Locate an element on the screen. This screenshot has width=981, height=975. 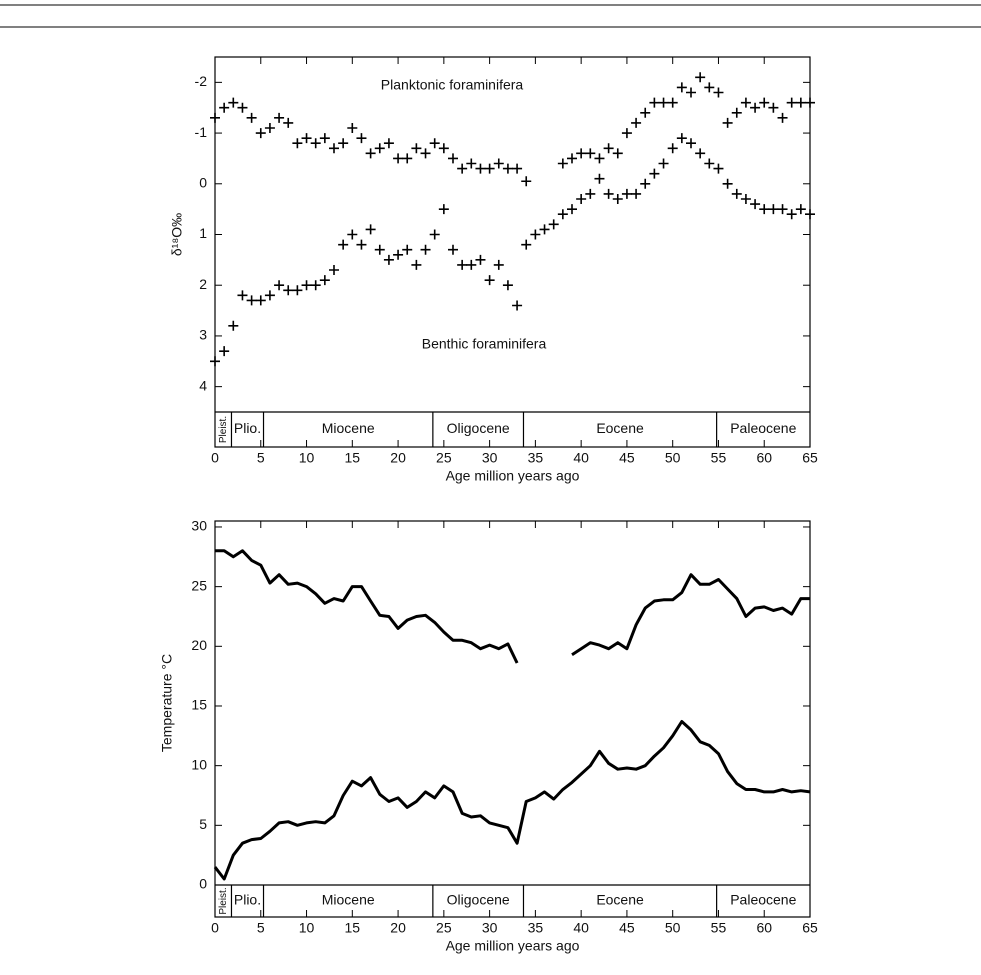
x-axis-label: Age million years ago is located at coordinates (513, 476).